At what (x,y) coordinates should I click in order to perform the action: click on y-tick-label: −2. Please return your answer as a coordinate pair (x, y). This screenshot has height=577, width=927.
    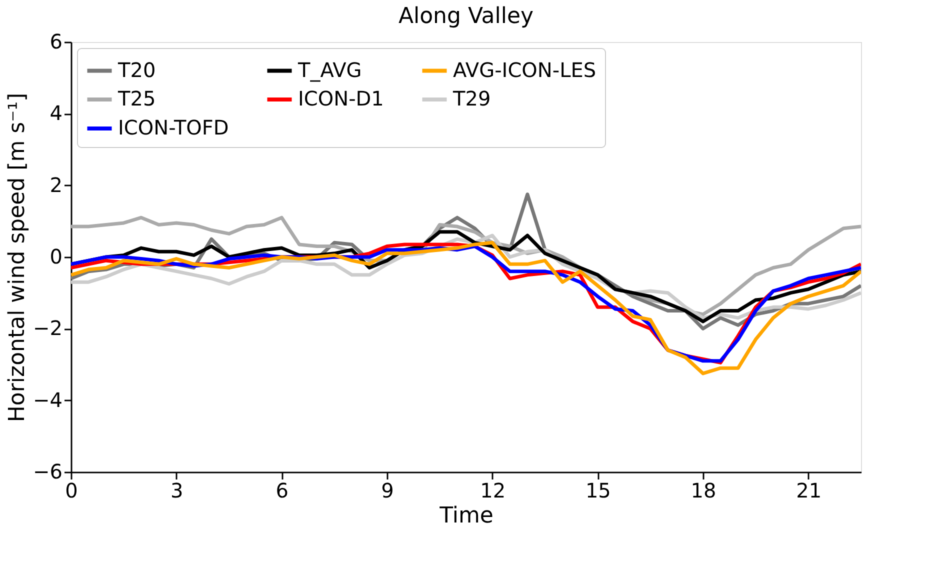
    Looking at the image, I should click on (47, 328).